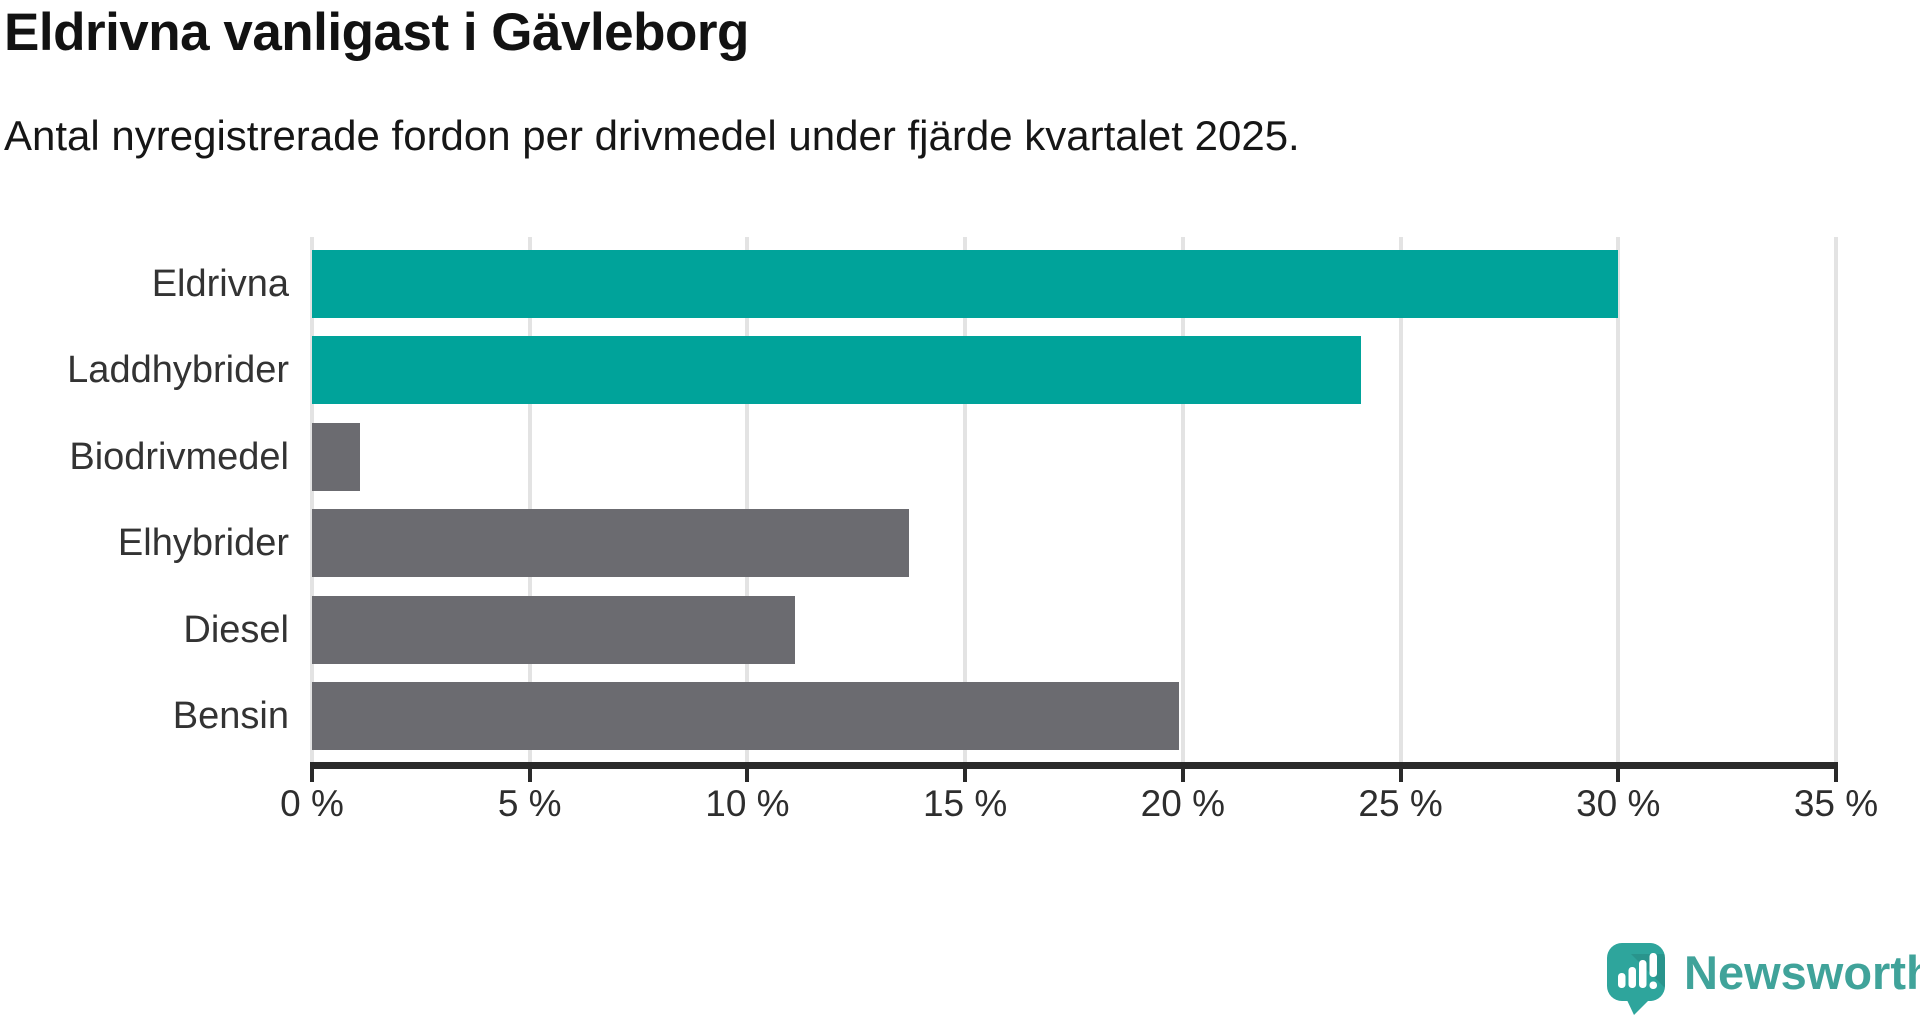  Describe the element at coordinates (178, 370) in the screenshot. I see `category-label-laddhybrider: Laddhybrider` at that location.